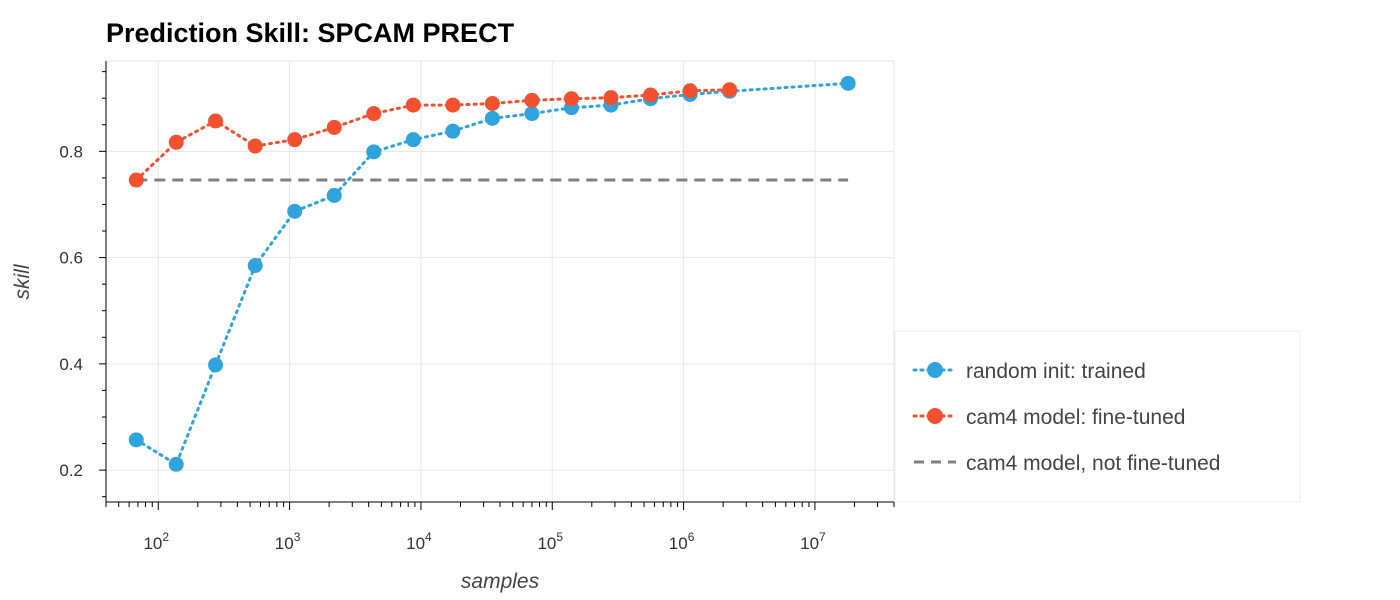 This screenshot has height=600, width=1400. What do you see at coordinates (559, 537) in the screenshot?
I see `x-tick-exponent: 5` at bounding box center [559, 537].